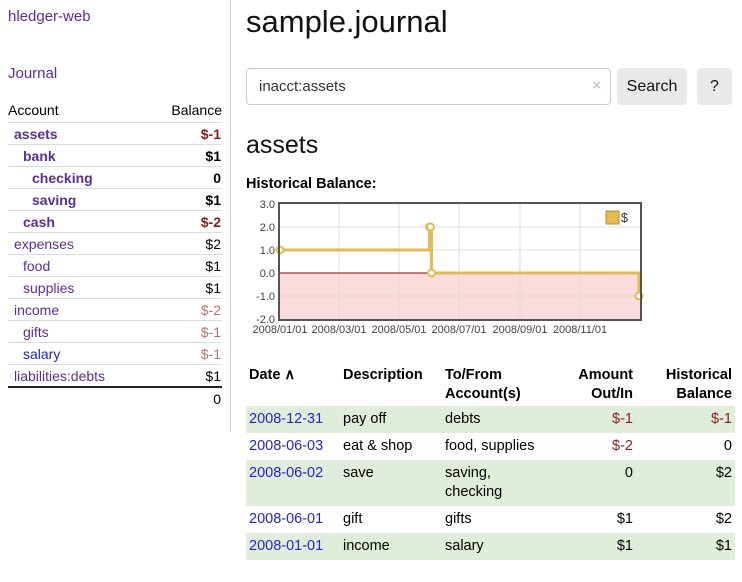 The height and width of the screenshot is (582, 742). What do you see at coordinates (596, 85) in the screenshot?
I see `clear-search-icon: ×` at bounding box center [596, 85].